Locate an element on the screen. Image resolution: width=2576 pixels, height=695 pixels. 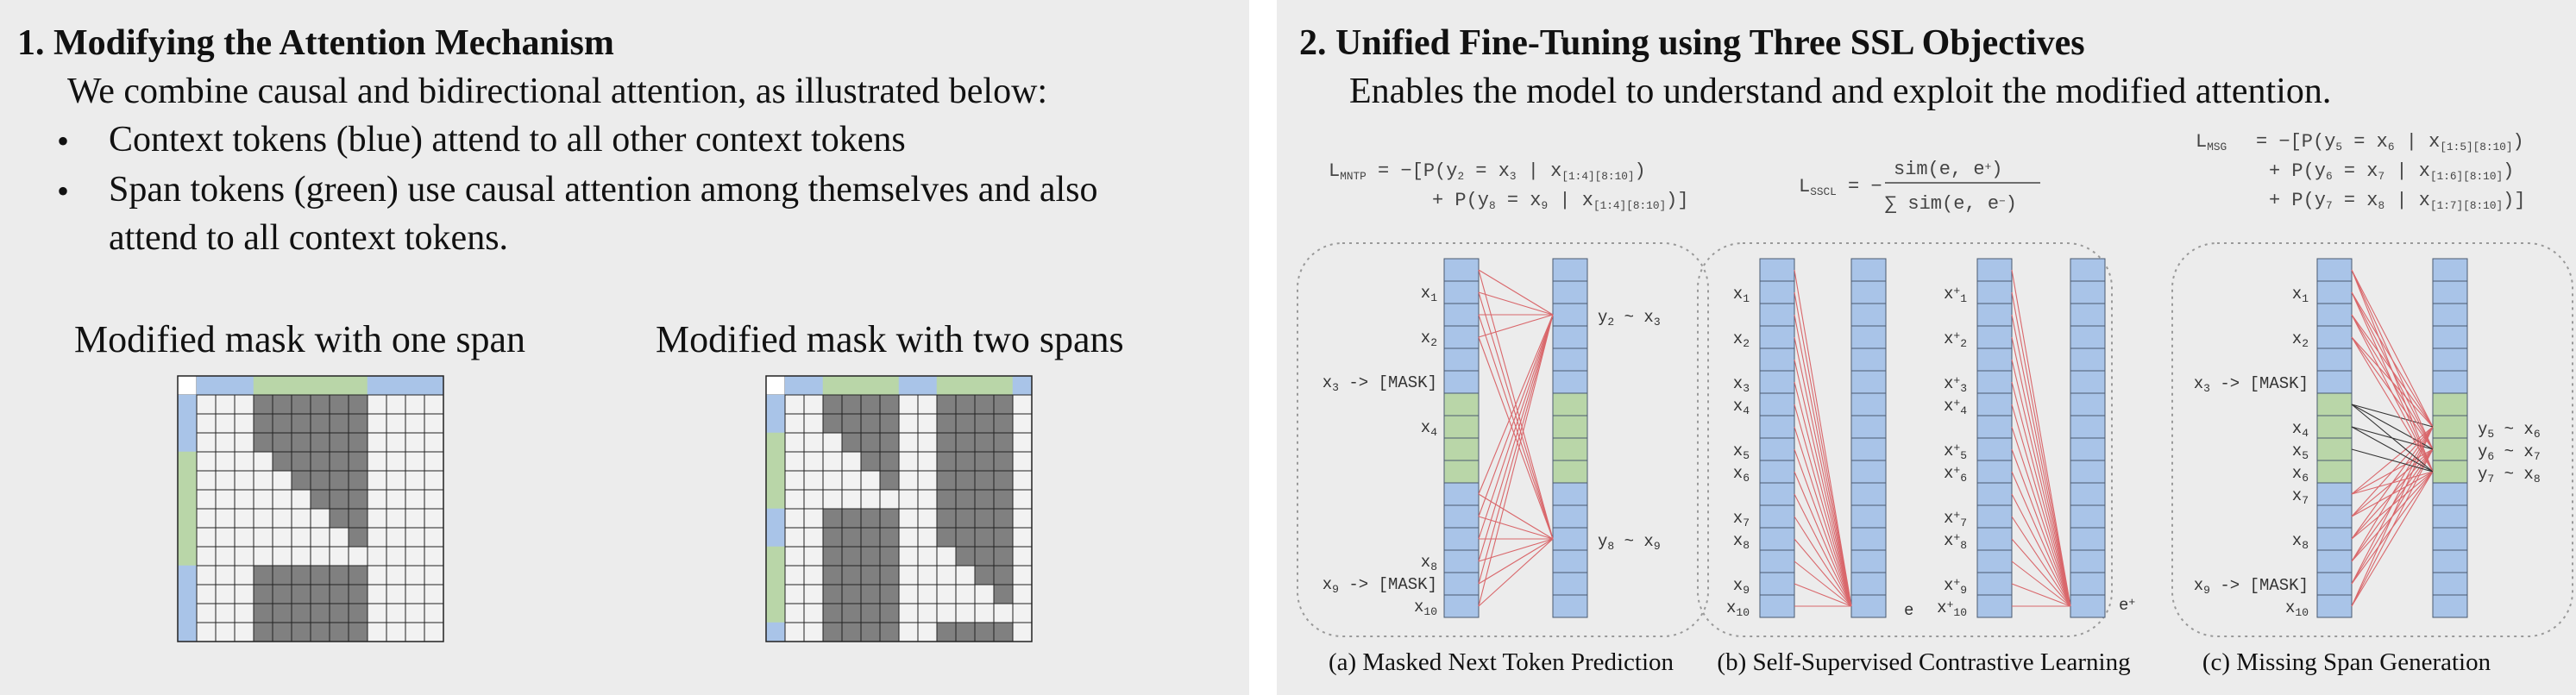
label-sub: 6 is located at coordinates (1746, 478).